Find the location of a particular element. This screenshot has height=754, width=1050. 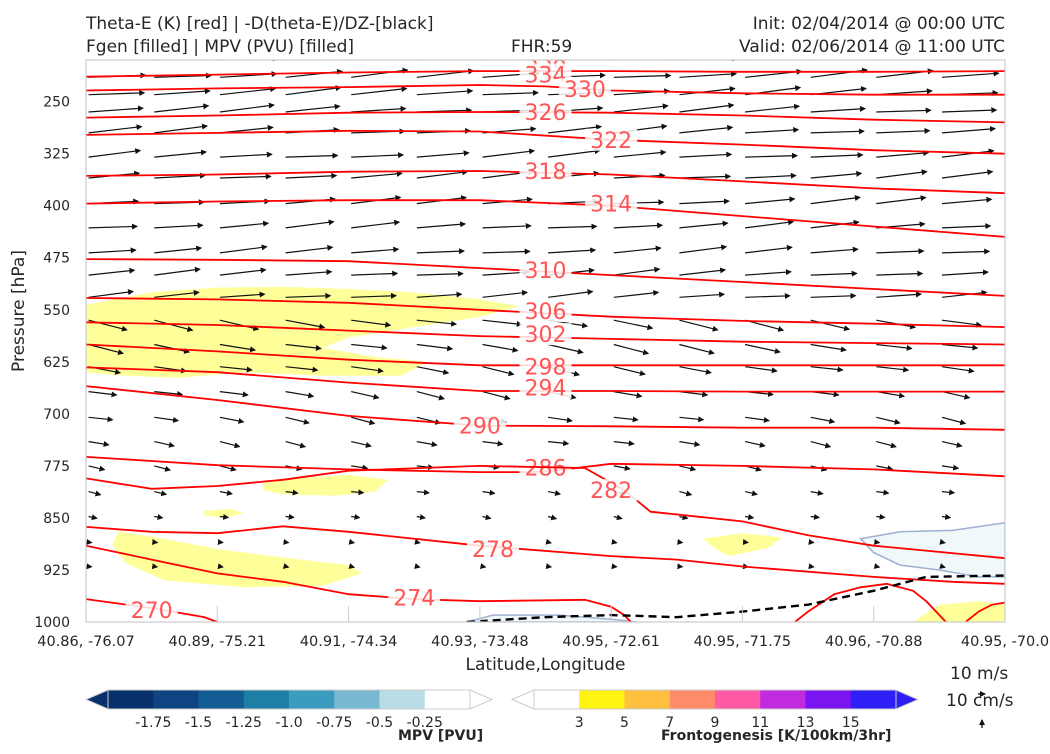

fgen-colorbar-extend-right is located at coordinates (907, 699).